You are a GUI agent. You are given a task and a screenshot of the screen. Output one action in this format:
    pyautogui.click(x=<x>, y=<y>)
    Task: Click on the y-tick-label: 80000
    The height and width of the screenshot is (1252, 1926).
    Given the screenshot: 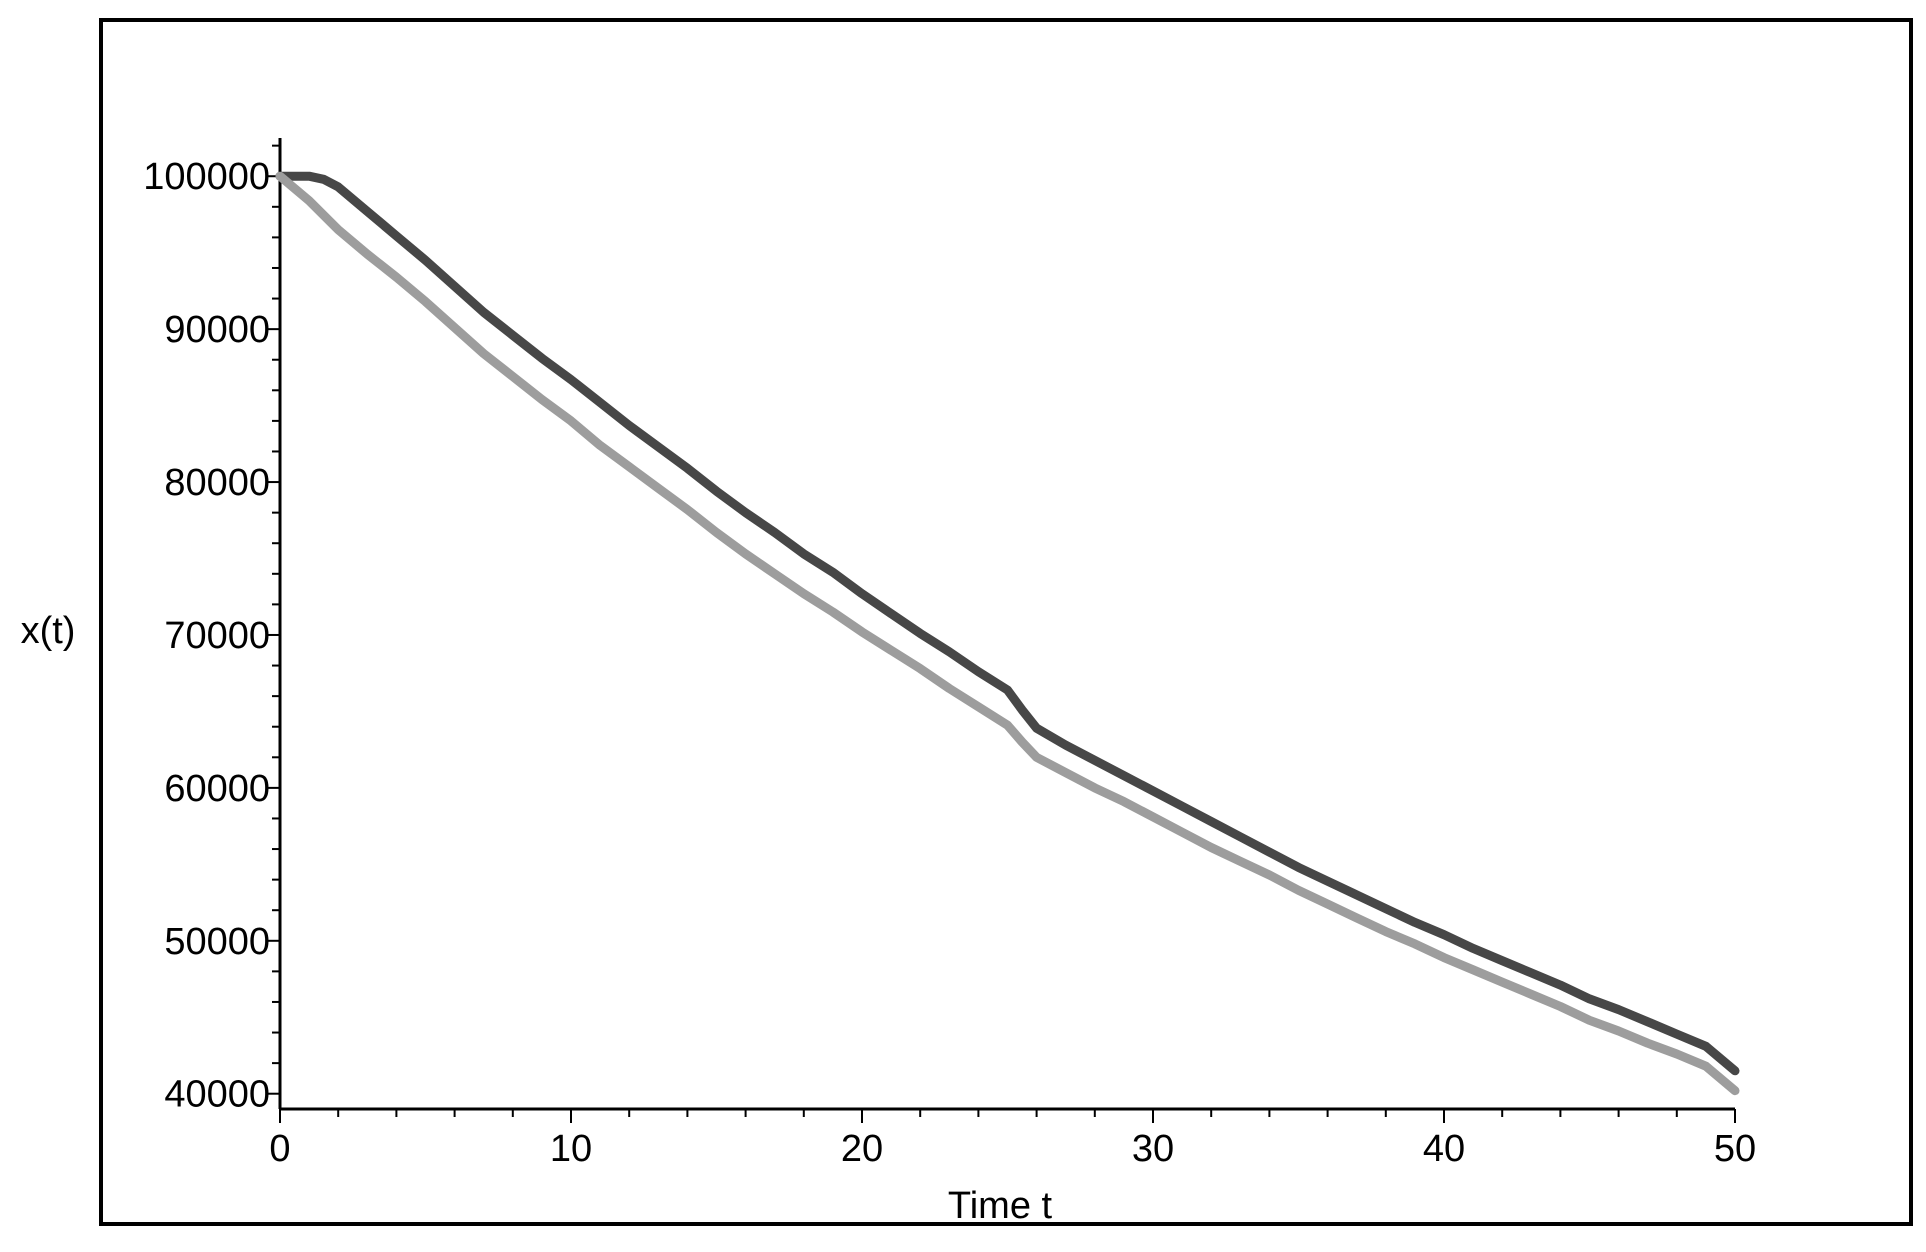 What is the action you would take?
    pyautogui.click(x=217, y=483)
    